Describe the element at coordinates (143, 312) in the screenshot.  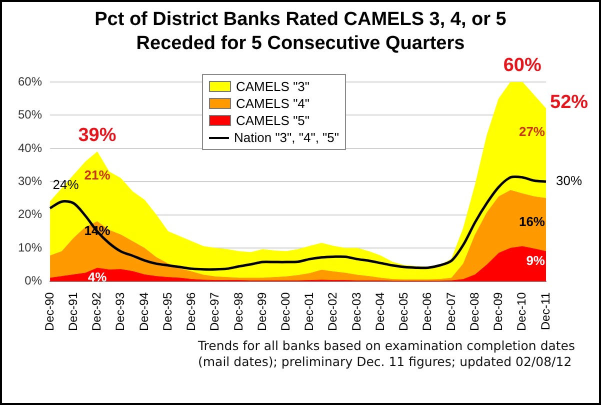
I see `x-tick-label: Dec-94` at that location.